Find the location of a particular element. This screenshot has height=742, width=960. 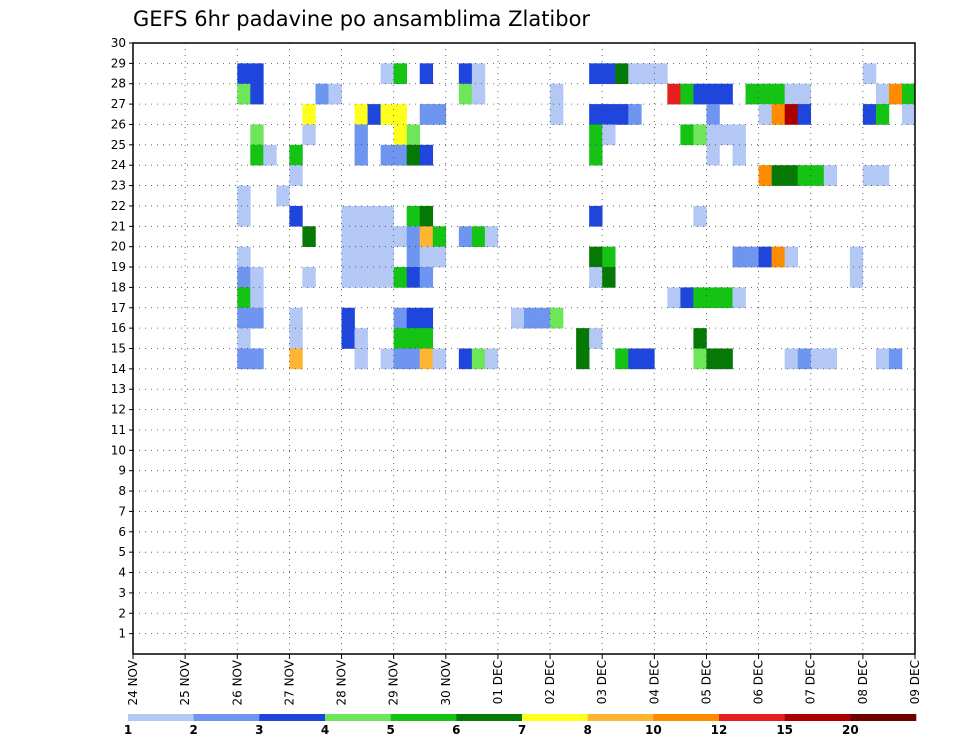

y-tick-label: 21 is located at coordinates (118, 226).